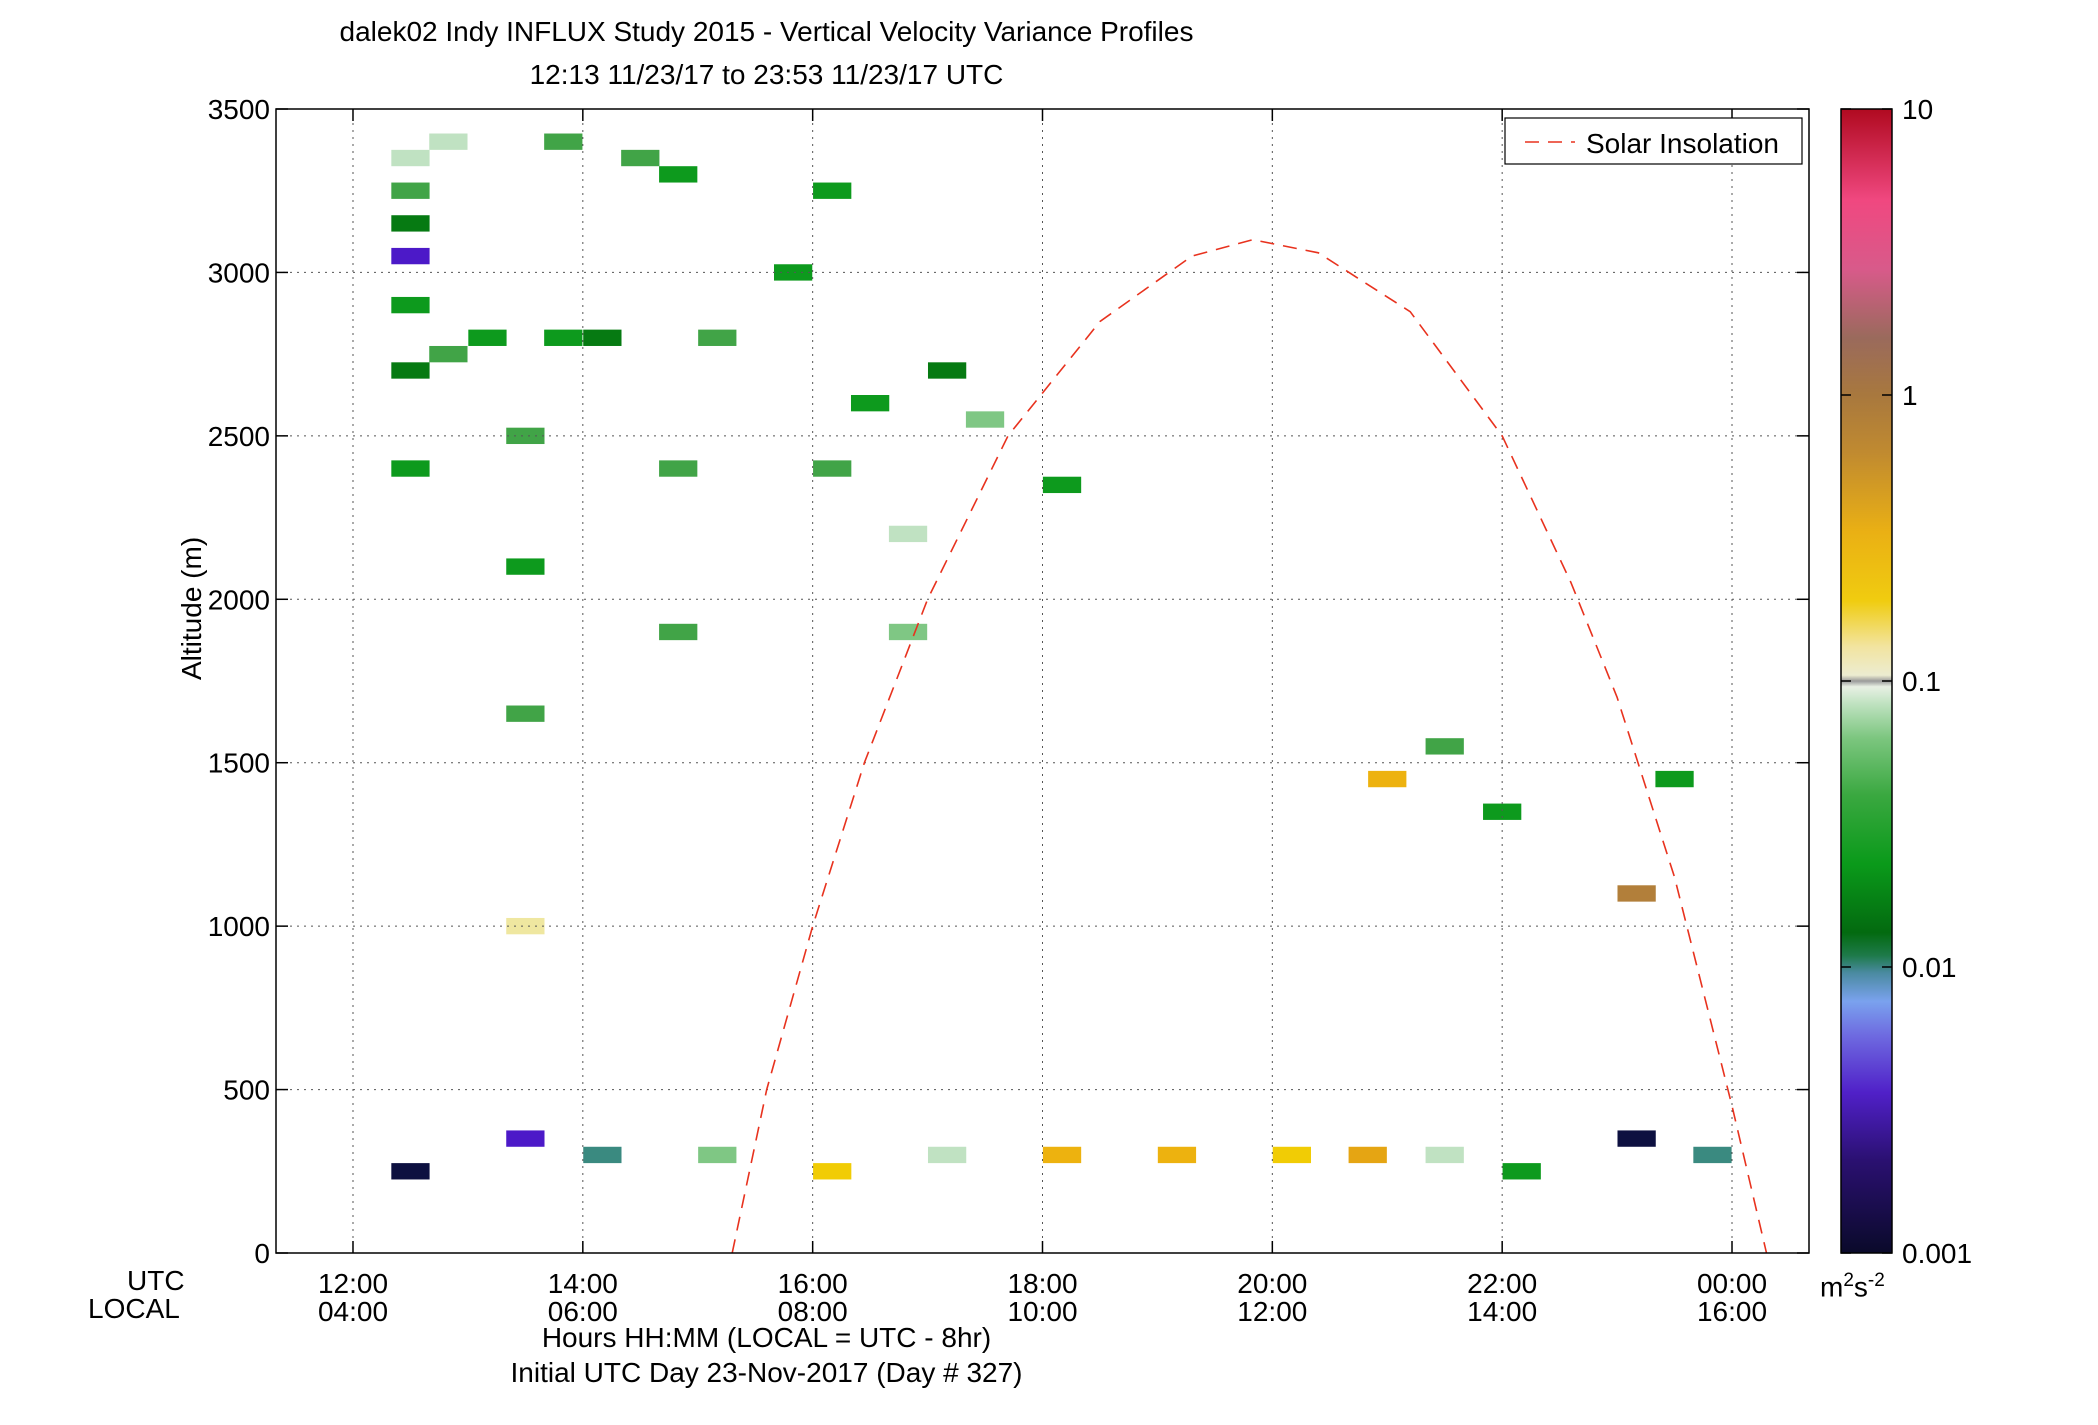 This screenshot has width=2098, height=1425. I want to click on legend: Solar Insolation, so click(1653, 141).